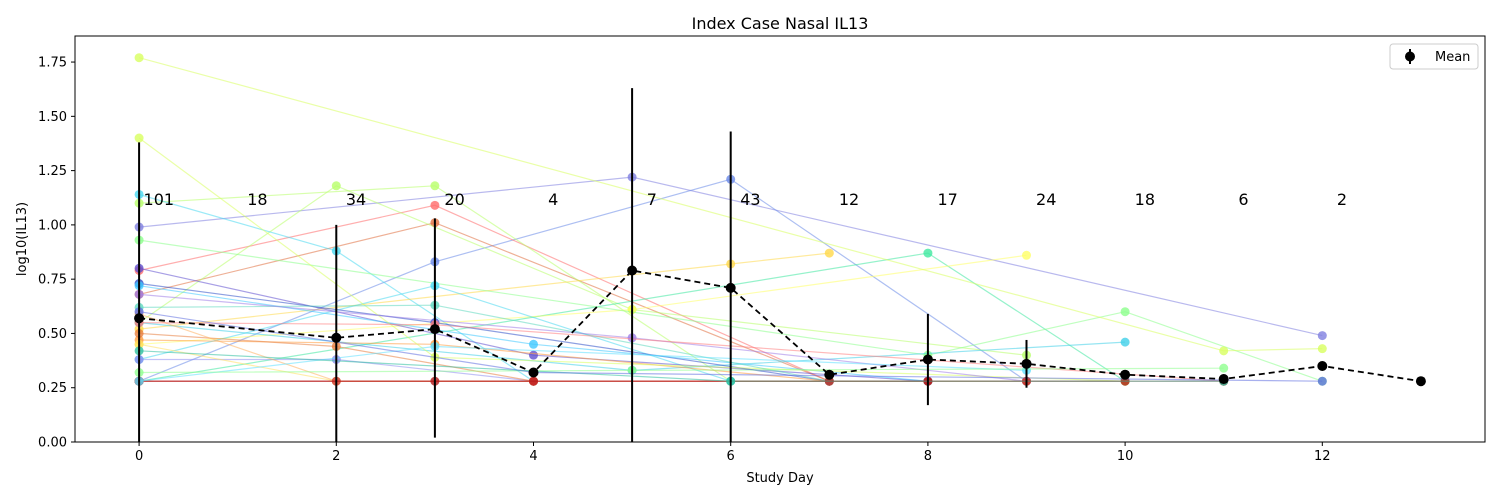 Image resolution: width=1500 pixels, height=500 pixels. I want to click on x-tick-label: 8, so click(928, 456).